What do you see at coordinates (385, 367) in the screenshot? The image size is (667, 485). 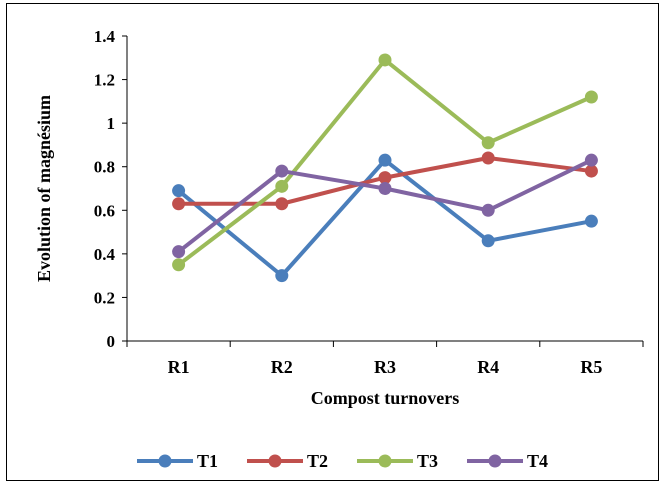 I see `x-tick-label: R3` at bounding box center [385, 367].